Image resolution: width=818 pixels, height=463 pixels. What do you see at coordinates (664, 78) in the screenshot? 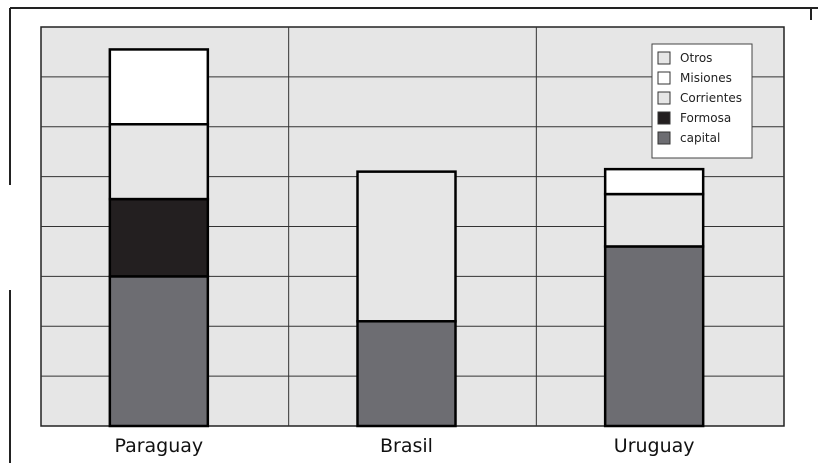
I see `legend-swatch-misiones` at bounding box center [664, 78].